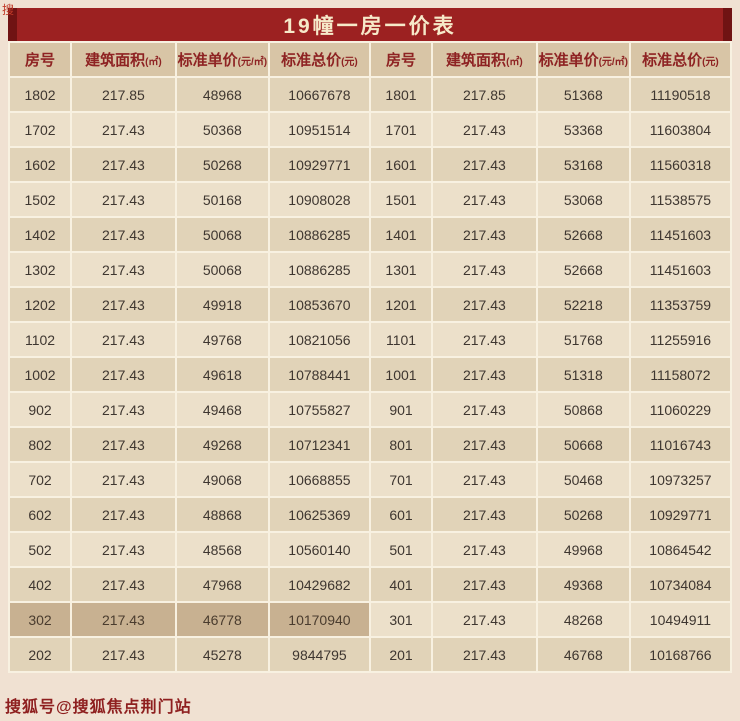  Describe the element at coordinates (222, 269) in the screenshot. I see `table-cell: 50068` at that location.